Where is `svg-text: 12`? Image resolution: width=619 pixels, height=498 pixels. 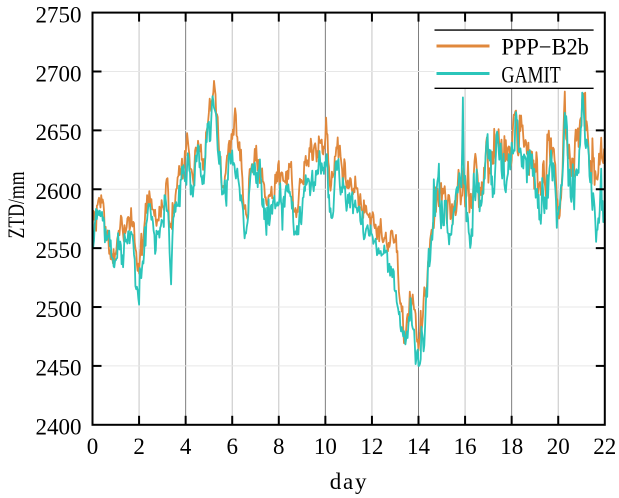
svg-text: 12 is located at coordinates (371, 446).